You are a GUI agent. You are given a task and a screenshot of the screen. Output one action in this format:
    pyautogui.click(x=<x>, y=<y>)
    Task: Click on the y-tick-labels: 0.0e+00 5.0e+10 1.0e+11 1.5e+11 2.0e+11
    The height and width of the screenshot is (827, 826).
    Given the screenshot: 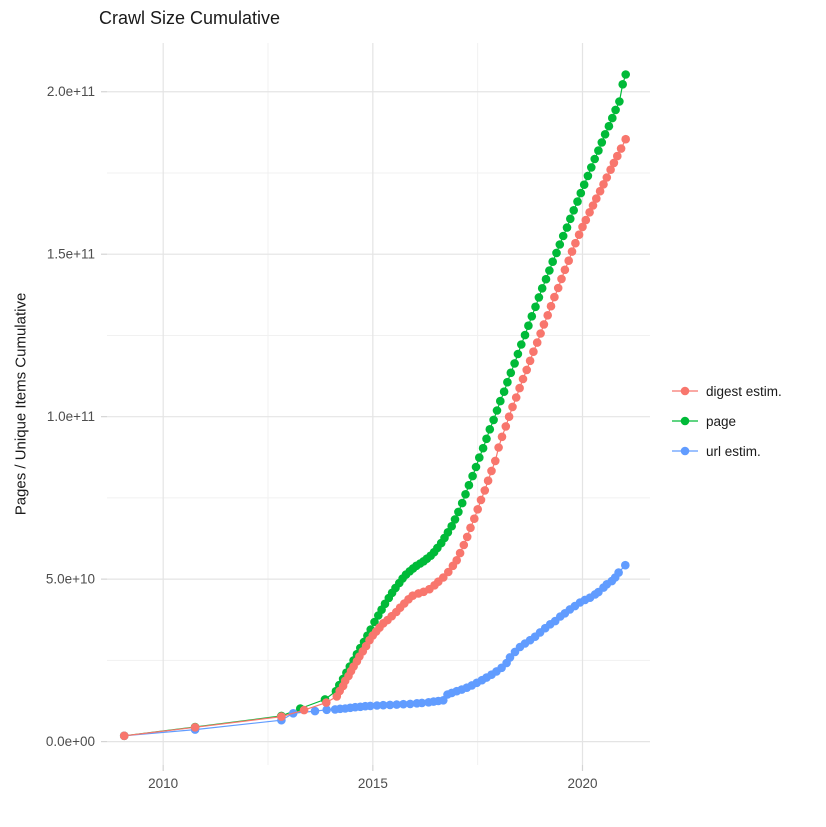 What is the action you would take?
    pyautogui.click(x=70, y=416)
    